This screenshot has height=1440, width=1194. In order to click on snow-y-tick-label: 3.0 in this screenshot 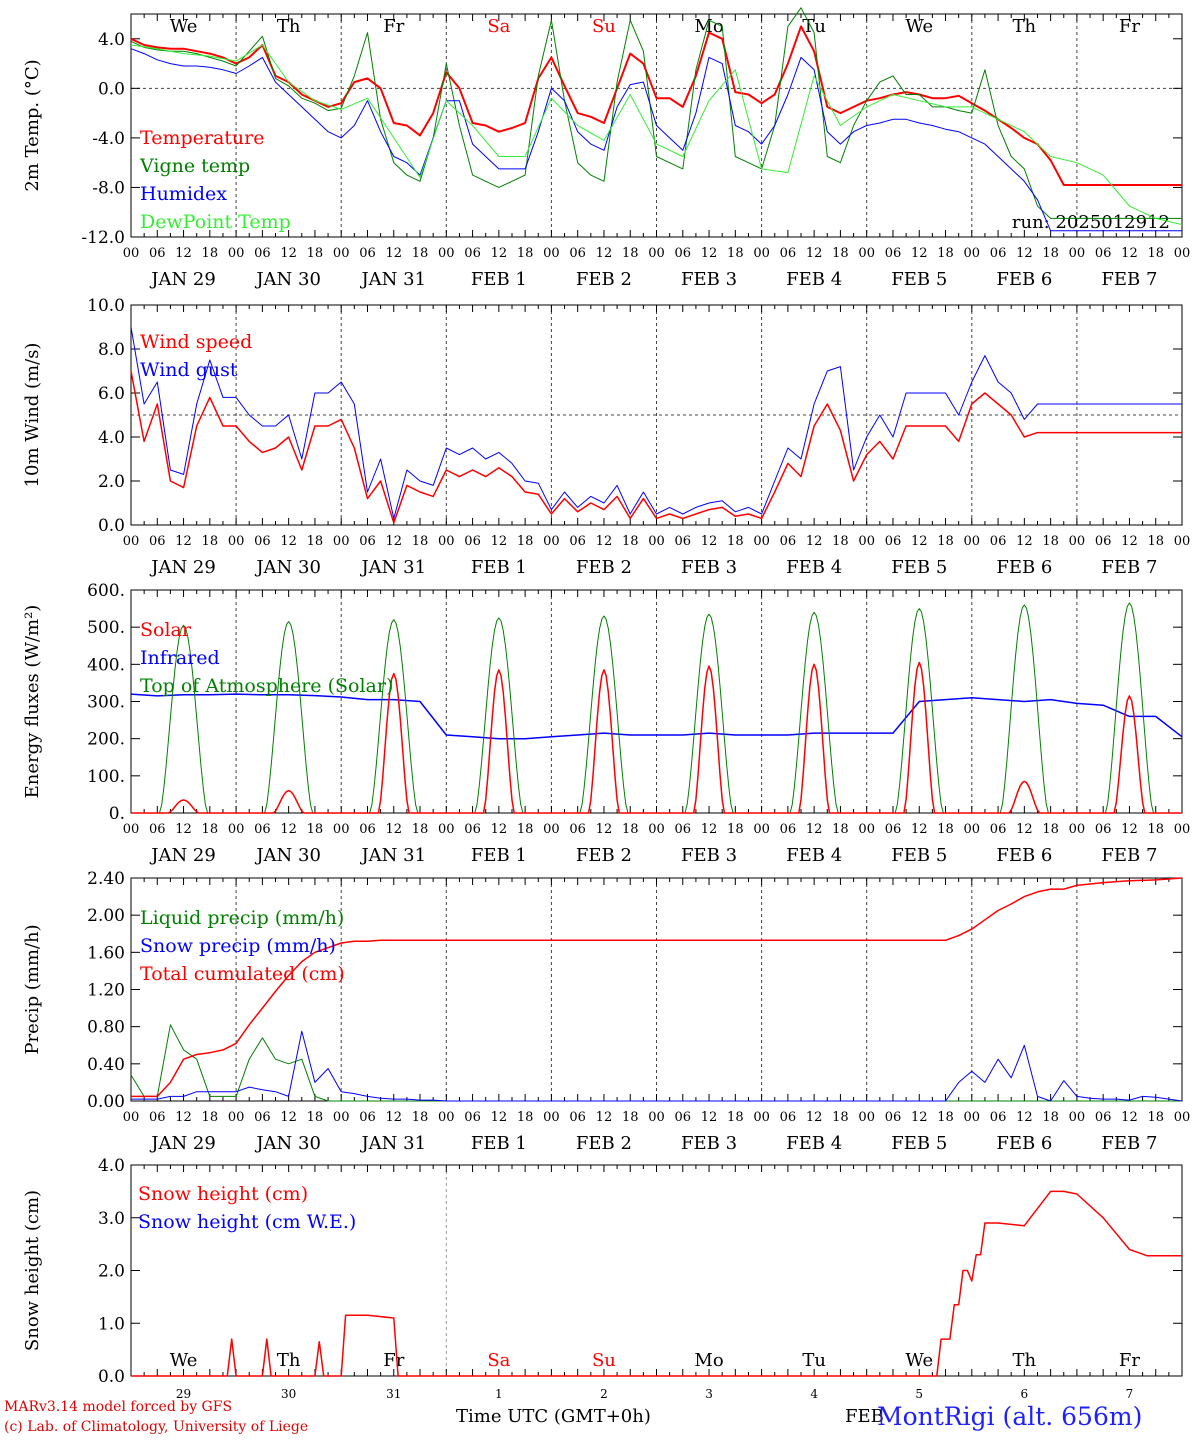, I will do `click(111, 1219)`.